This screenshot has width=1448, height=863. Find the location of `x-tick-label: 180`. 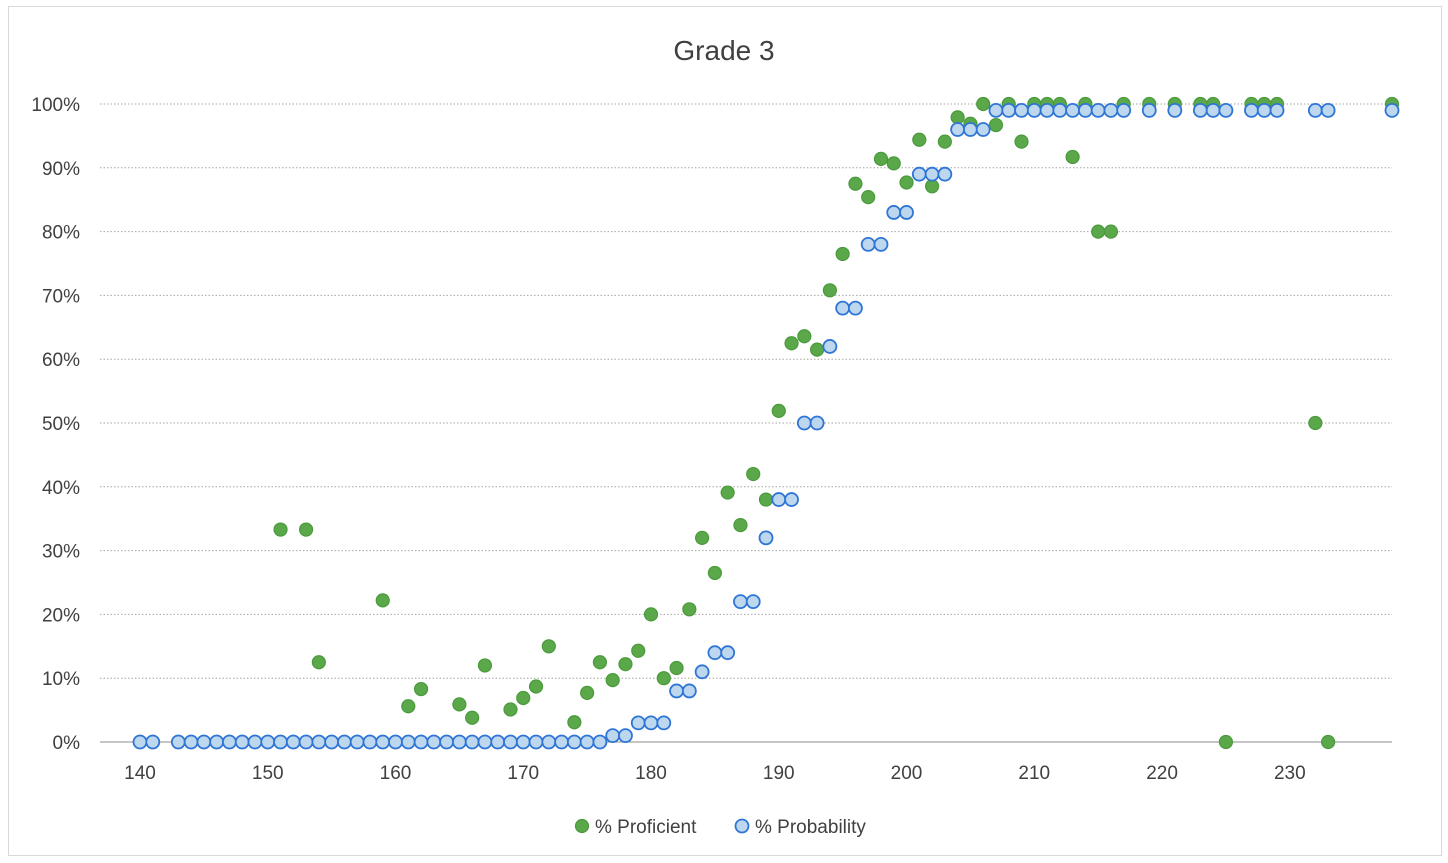

x-tick-label: 180 is located at coordinates (651, 773).